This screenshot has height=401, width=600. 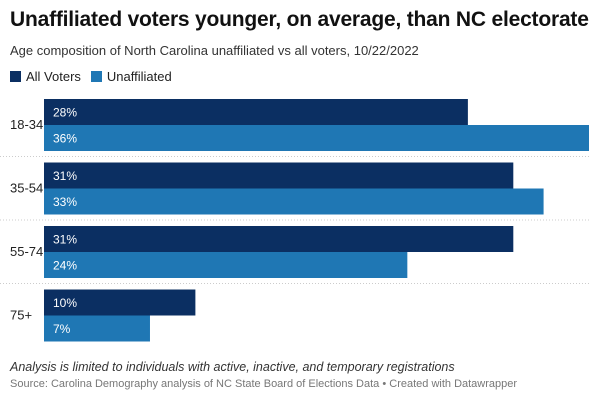 What do you see at coordinates (26, 124) in the screenshot?
I see `category-label-18-34: 18-34` at bounding box center [26, 124].